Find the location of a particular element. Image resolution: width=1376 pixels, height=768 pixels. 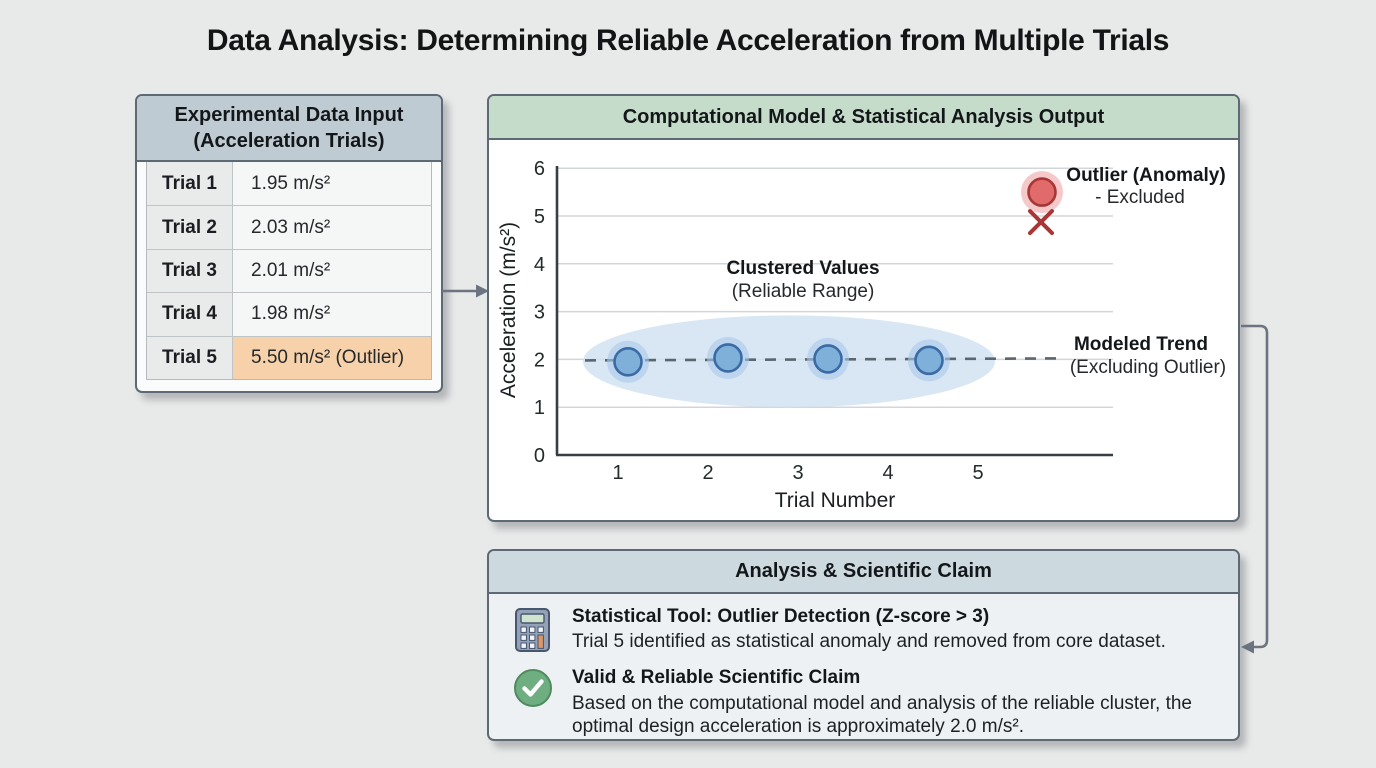

cluster-annotation-line2: (Reliable Range) is located at coordinates (803, 291).